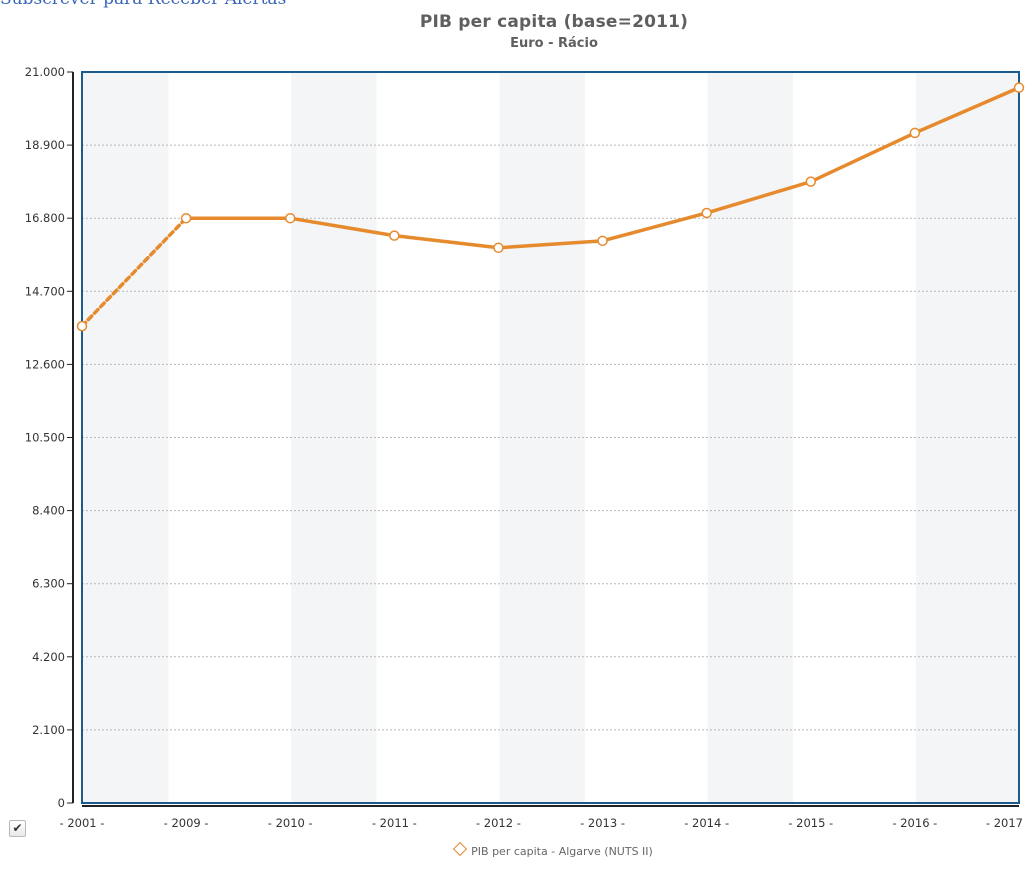  I want to click on x-tick-label: - 2016 -, so click(914, 823).